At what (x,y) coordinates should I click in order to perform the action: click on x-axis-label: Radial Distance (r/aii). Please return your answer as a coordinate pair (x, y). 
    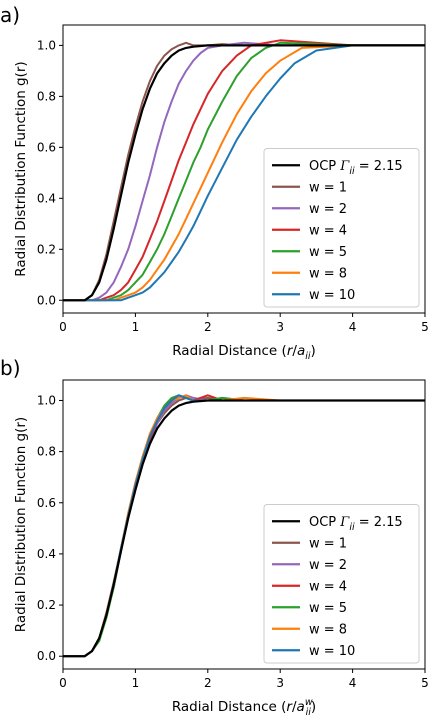
    Looking at the image, I should click on (244, 352).